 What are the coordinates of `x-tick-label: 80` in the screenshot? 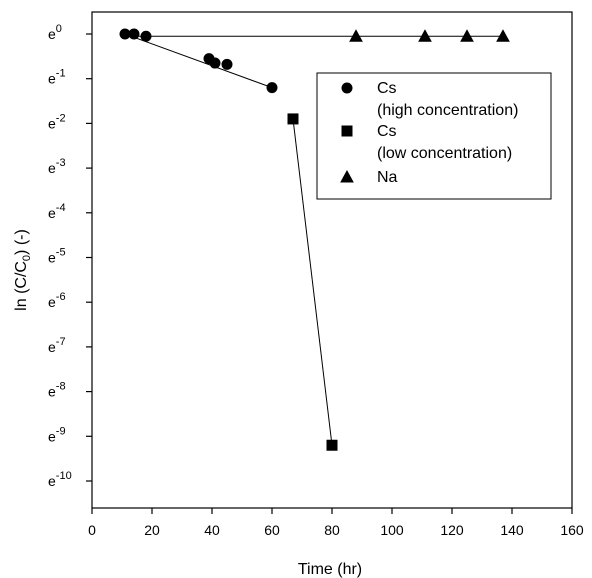 It's located at (332, 530).